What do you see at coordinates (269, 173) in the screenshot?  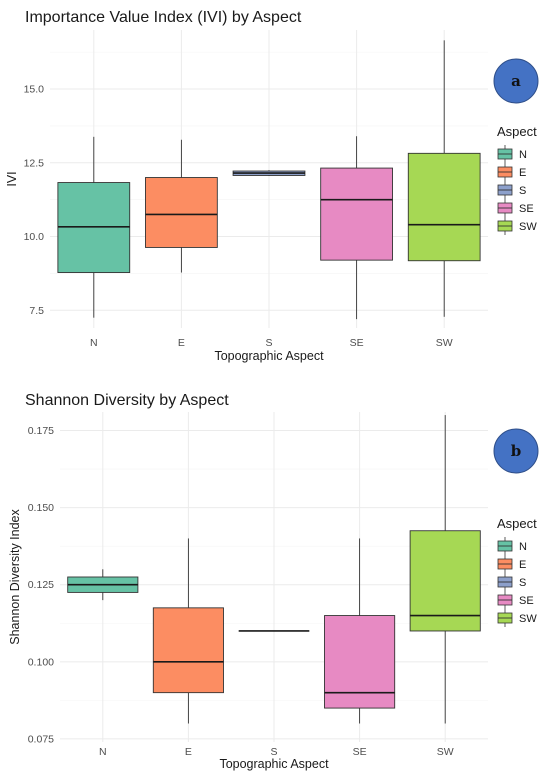 I see `box-s` at bounding box center [269, 173].